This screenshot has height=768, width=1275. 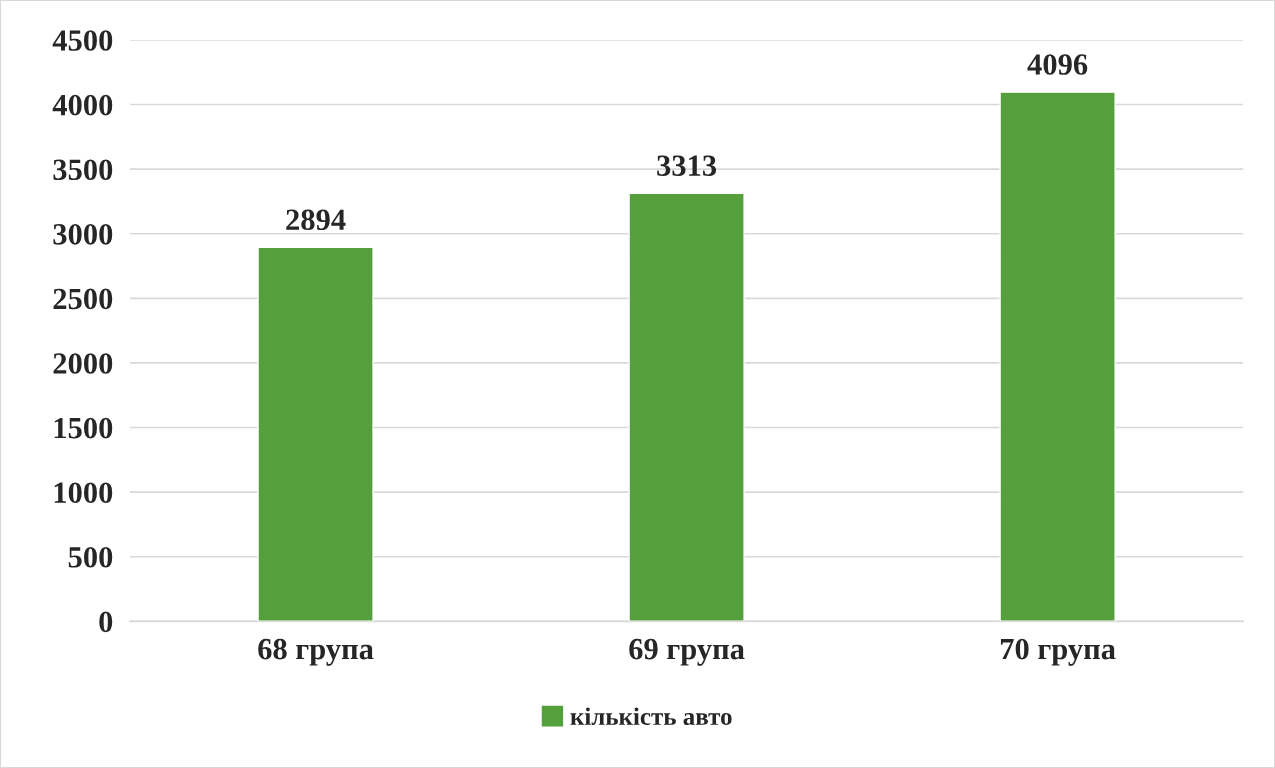 I want to click on x-tick-label: 70 група, so click(x=1058, y=652).